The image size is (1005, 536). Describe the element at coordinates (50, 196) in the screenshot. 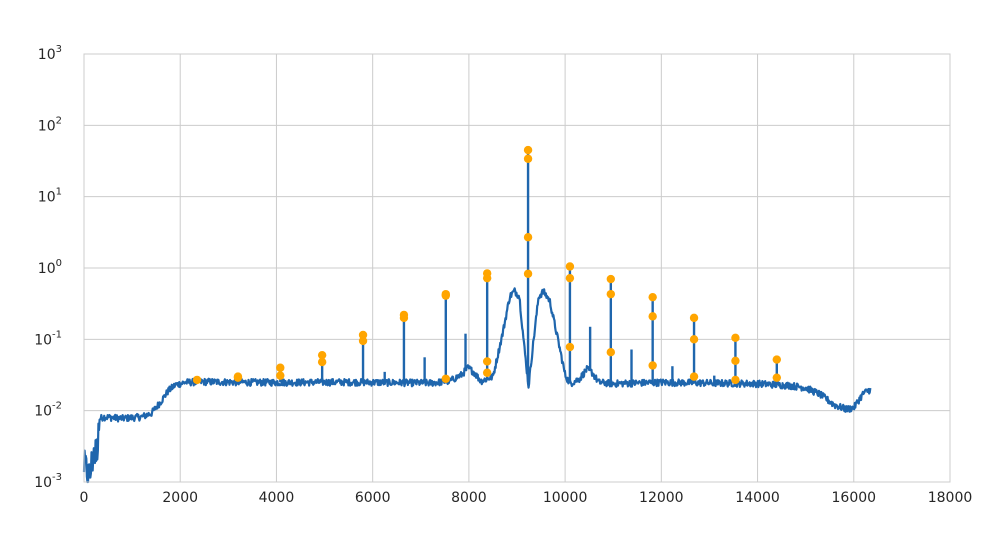

I see `y-tick-label: 10¹` at that location.